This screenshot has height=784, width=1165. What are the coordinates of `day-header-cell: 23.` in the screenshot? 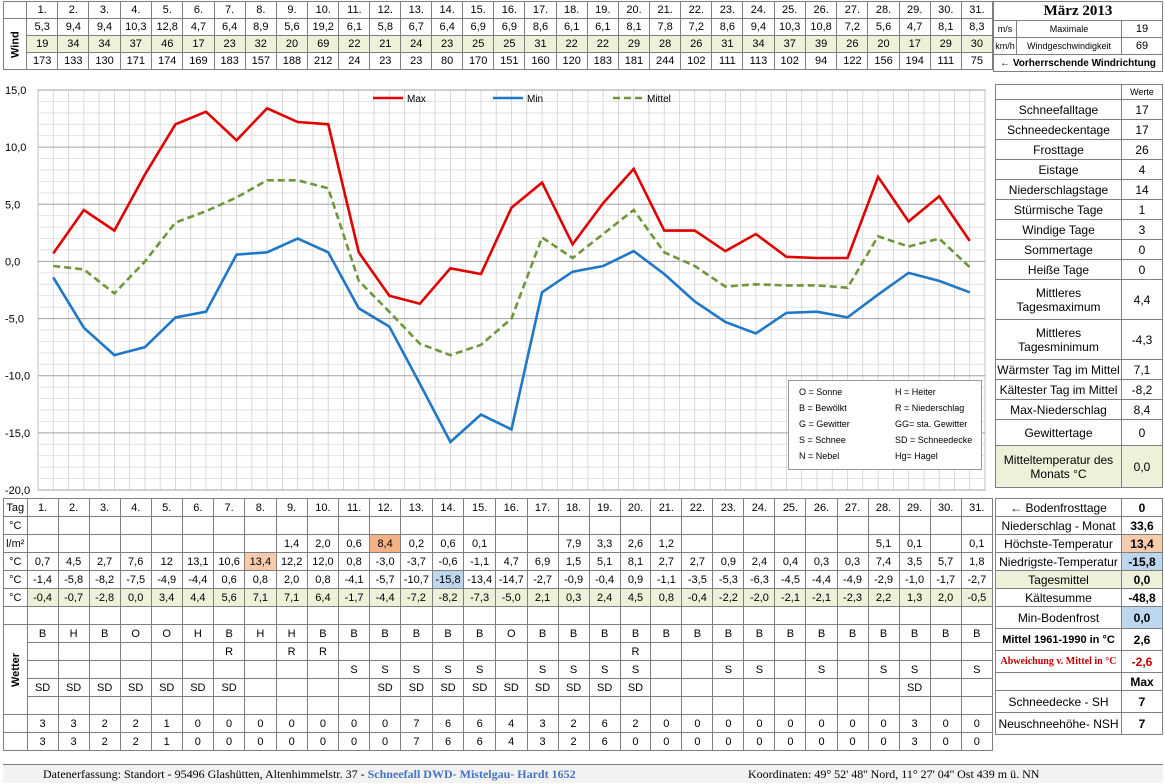 It's located at (728, 507).